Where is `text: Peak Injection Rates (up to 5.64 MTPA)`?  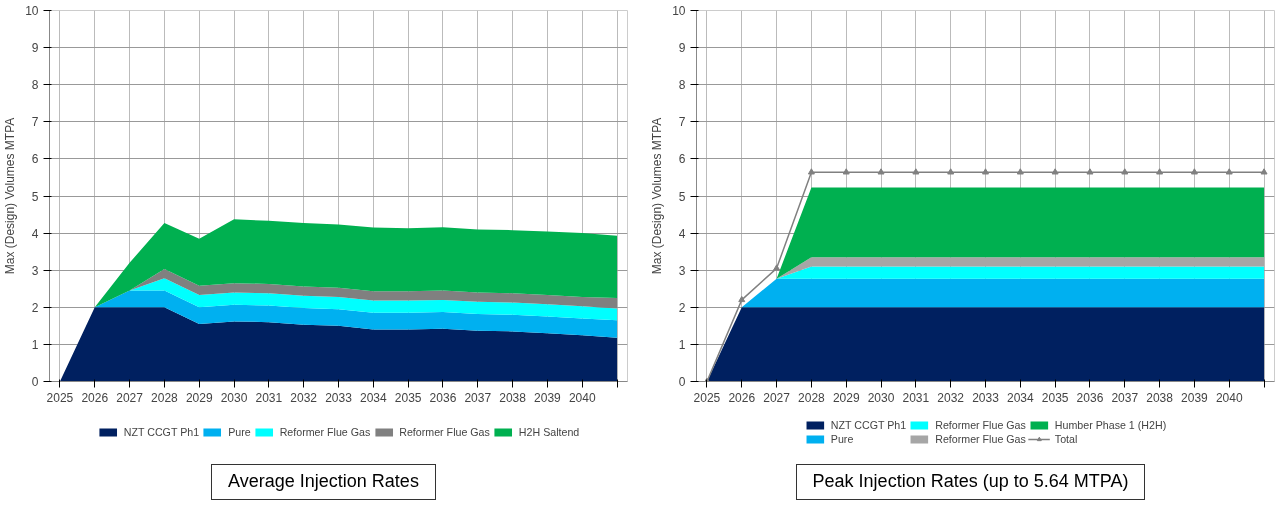
text: Peak Injection Rates (up to 5.64 MTPA) is located at coordinates (970, 482).